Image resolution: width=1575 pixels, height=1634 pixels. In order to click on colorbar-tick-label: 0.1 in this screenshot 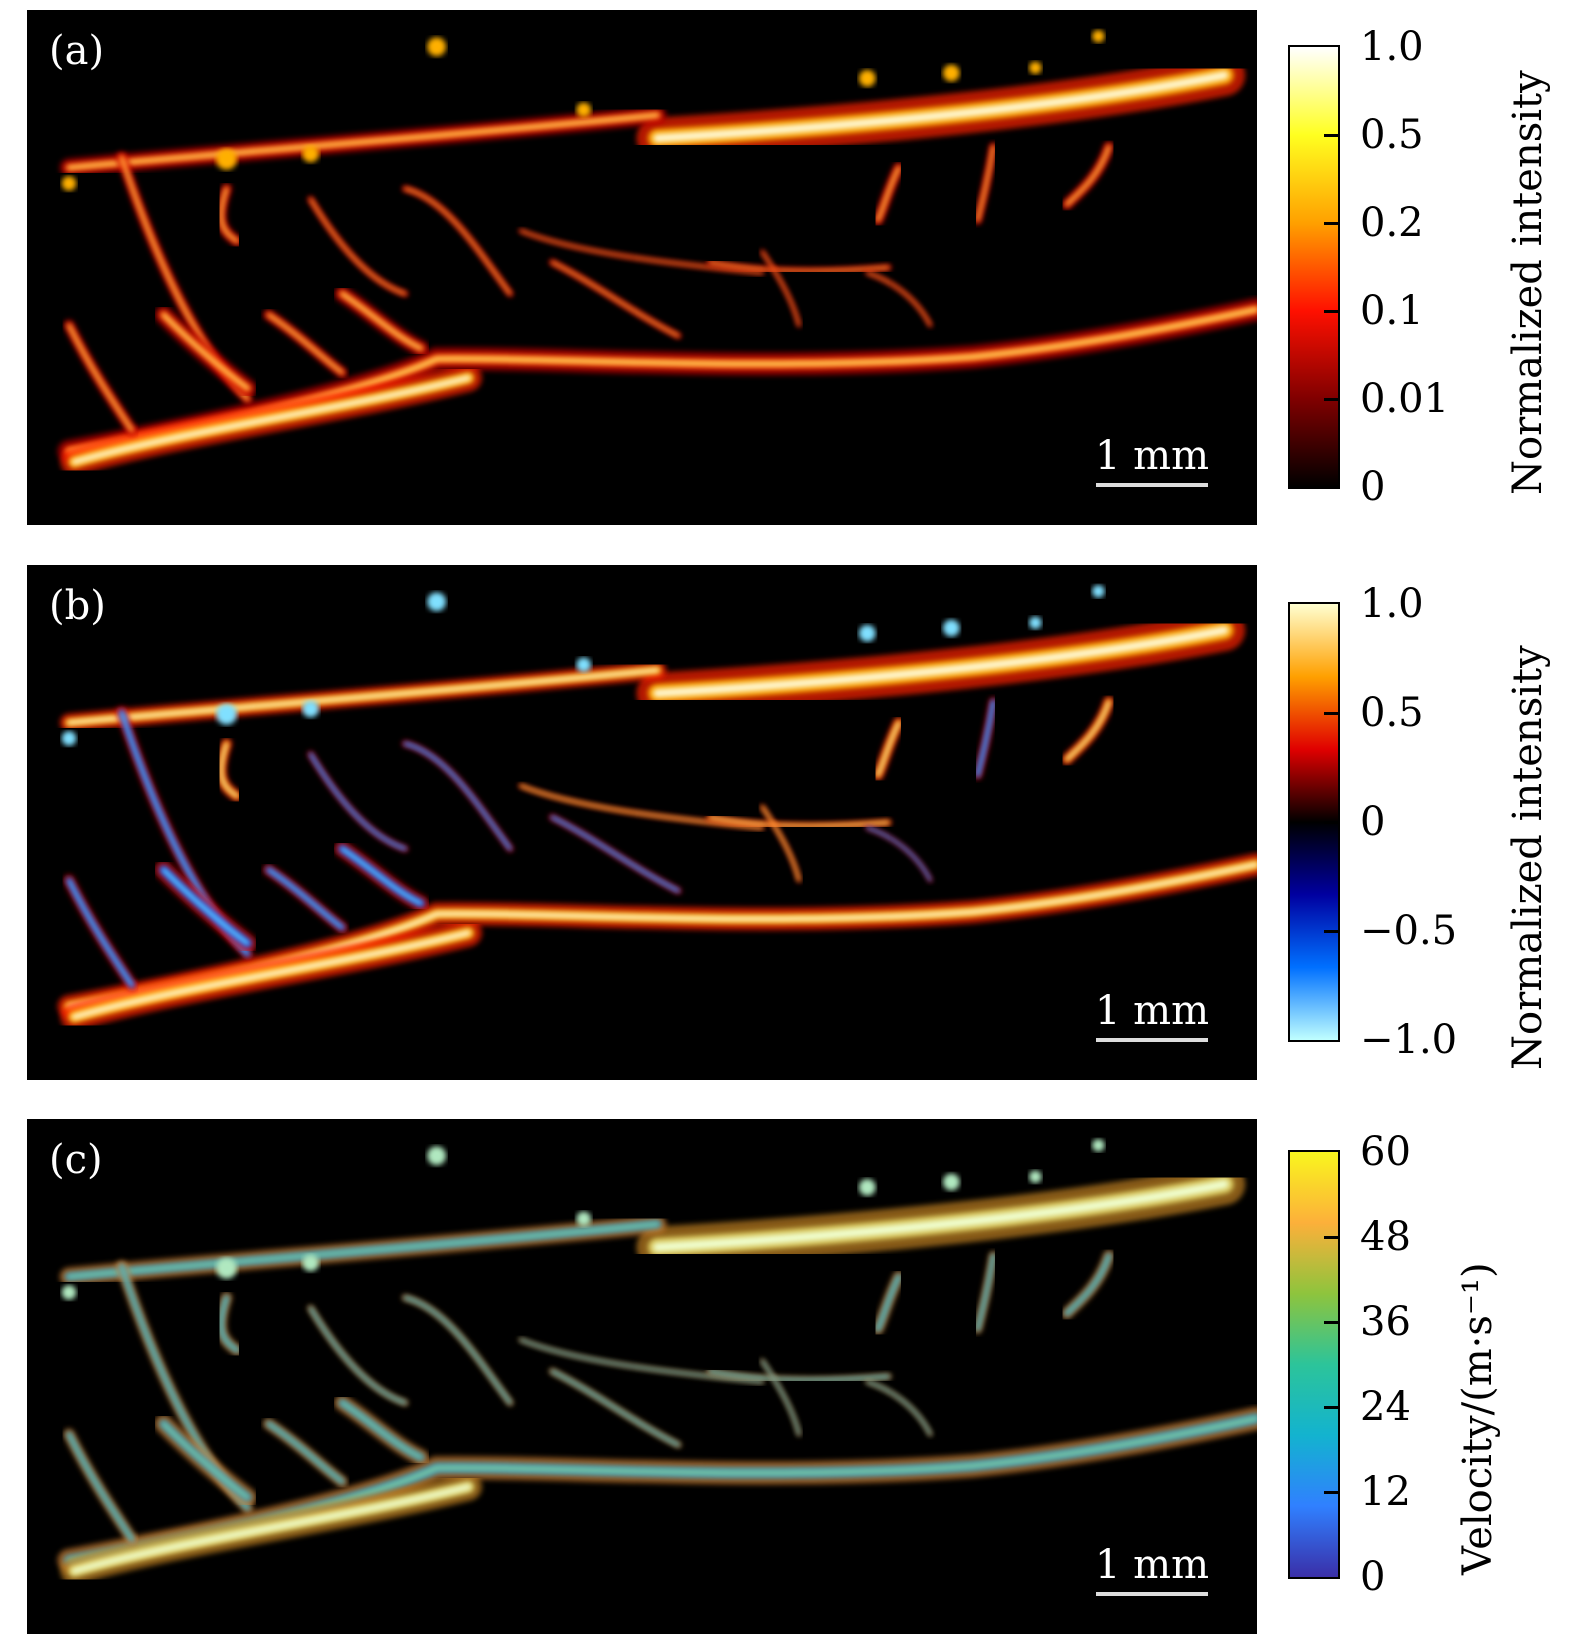, I will do `click(1392, 311)`.